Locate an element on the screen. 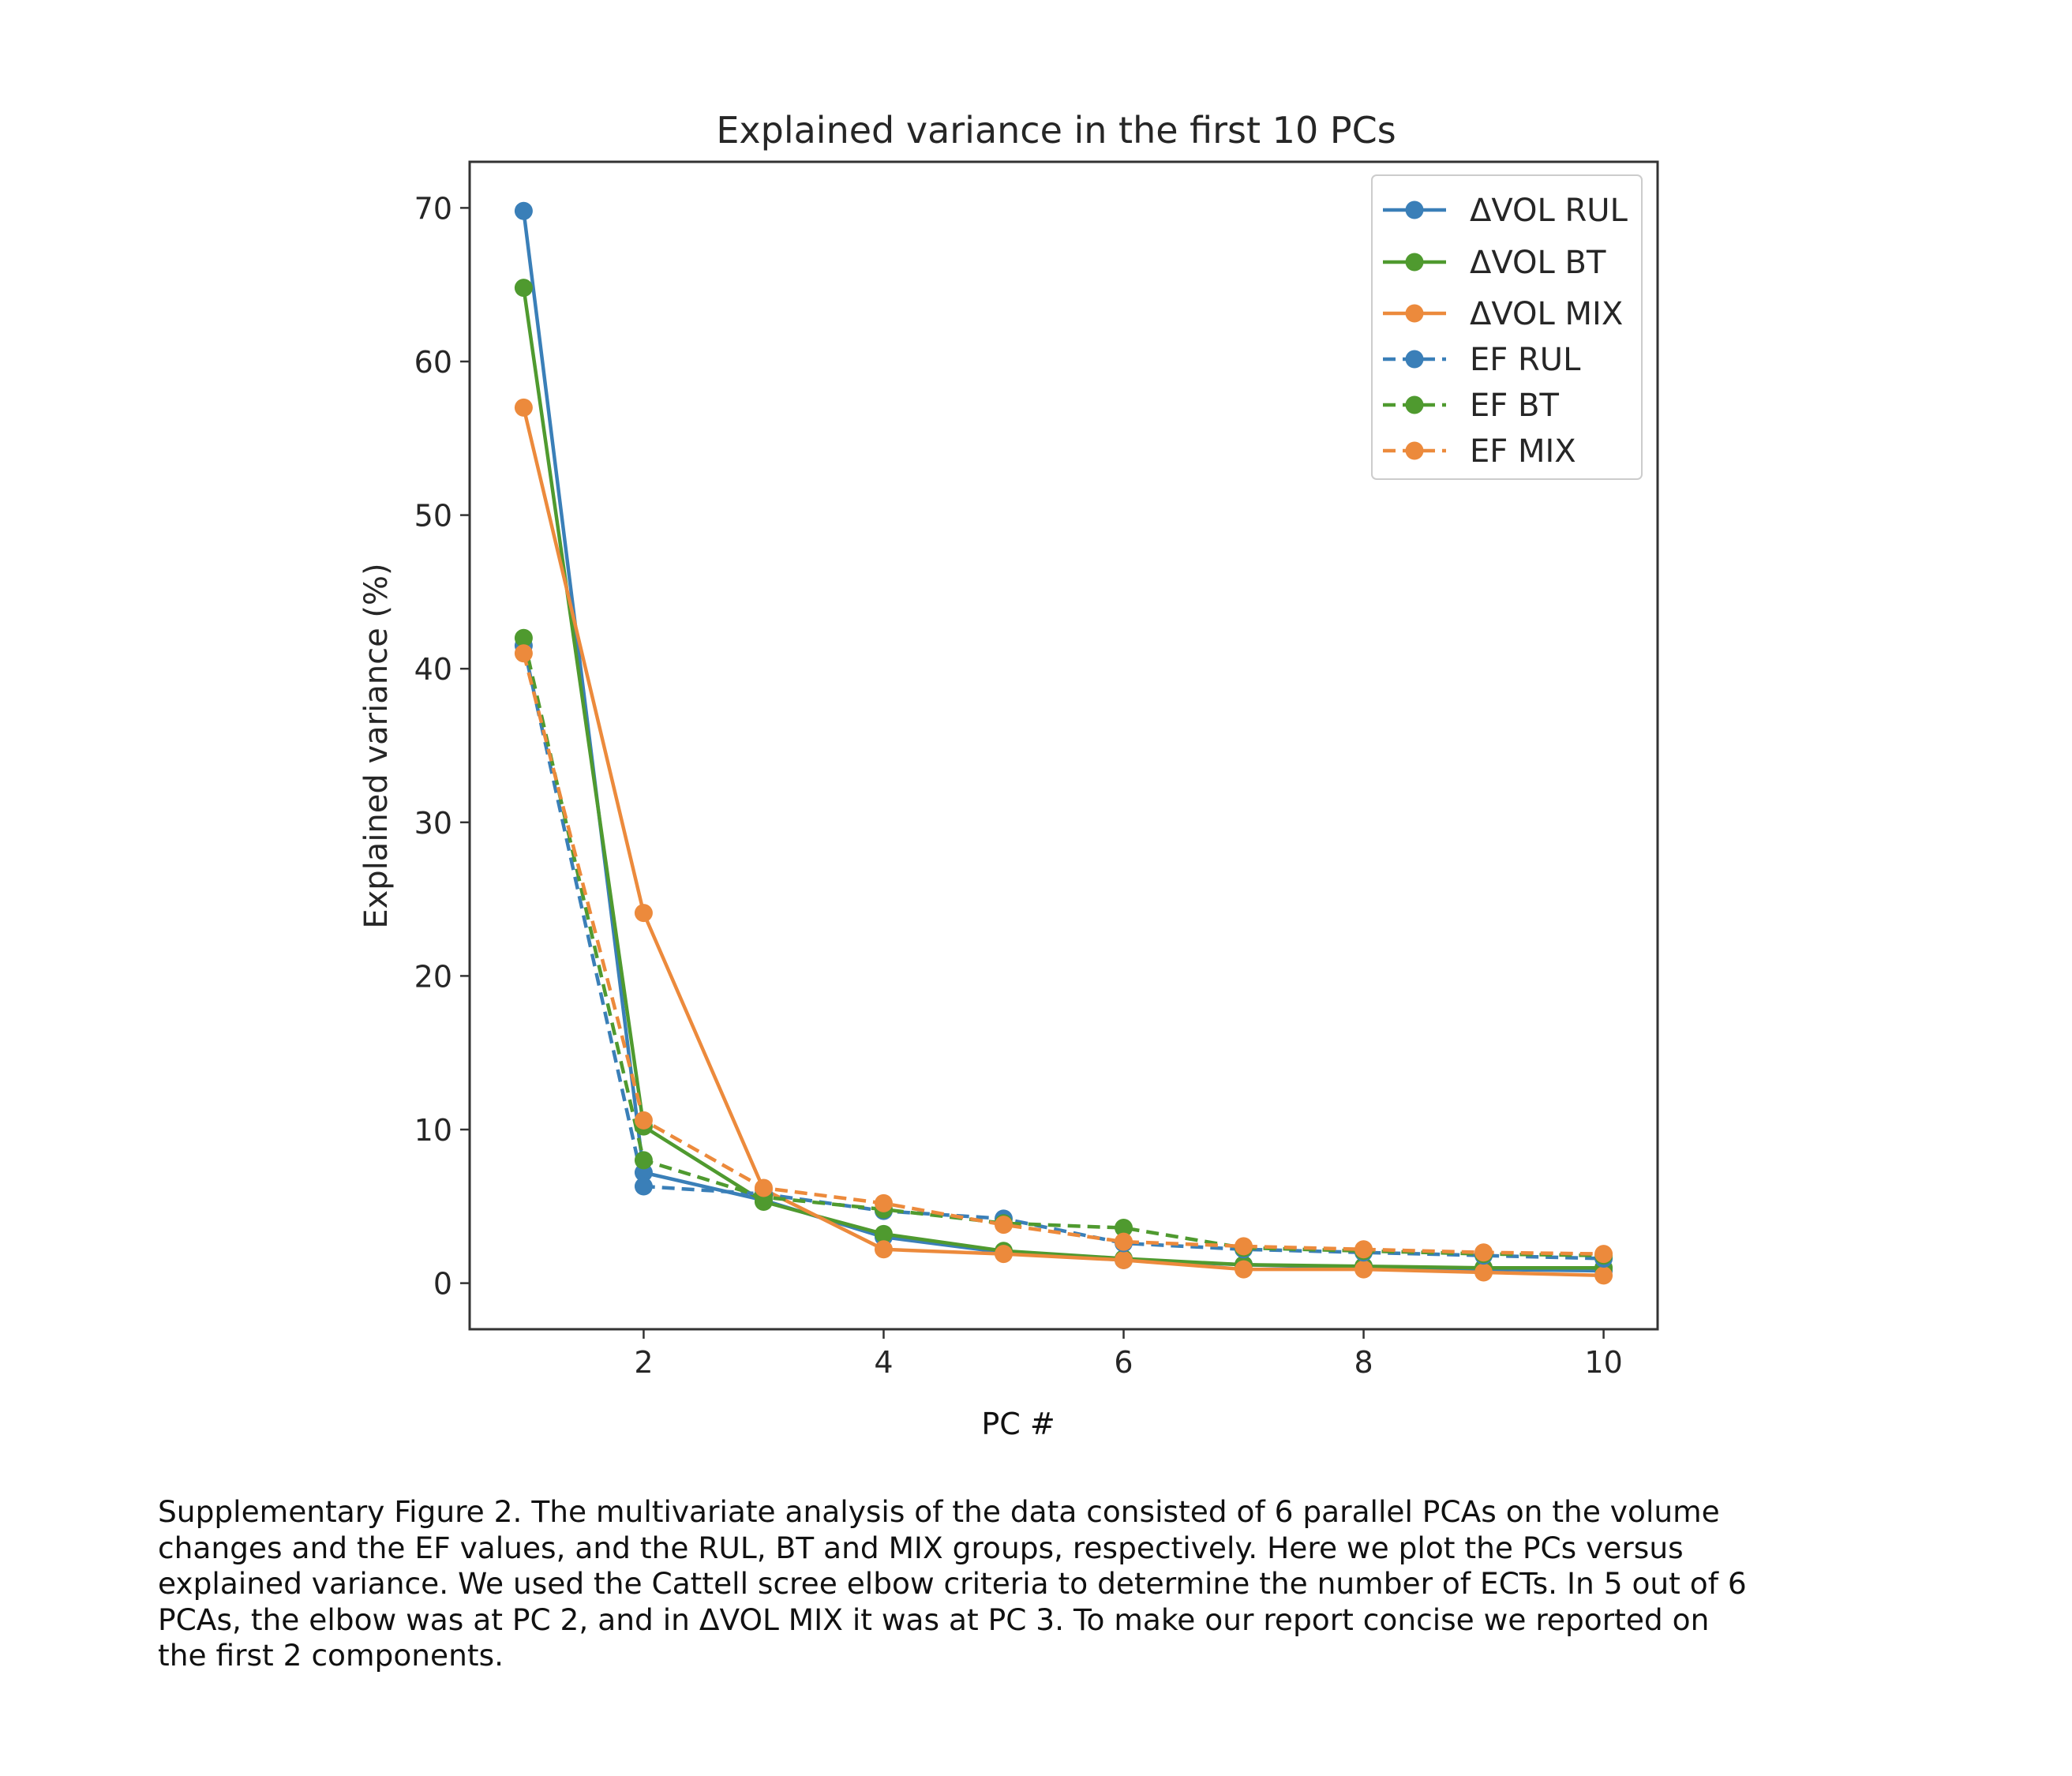 The width and height of the screenshot is (2072, 1776). y-tick-label: 70 is located at coordinates (433, 209).